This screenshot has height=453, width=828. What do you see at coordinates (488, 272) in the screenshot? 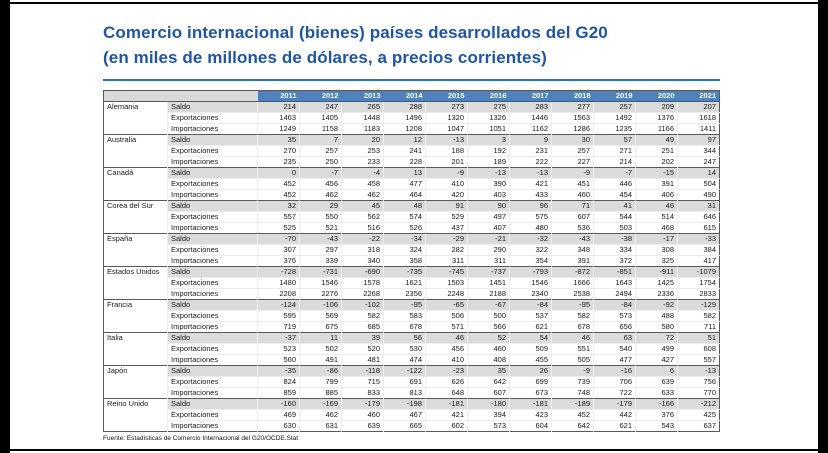
I see `value-cell: -737` at bounding box center [488, 272].